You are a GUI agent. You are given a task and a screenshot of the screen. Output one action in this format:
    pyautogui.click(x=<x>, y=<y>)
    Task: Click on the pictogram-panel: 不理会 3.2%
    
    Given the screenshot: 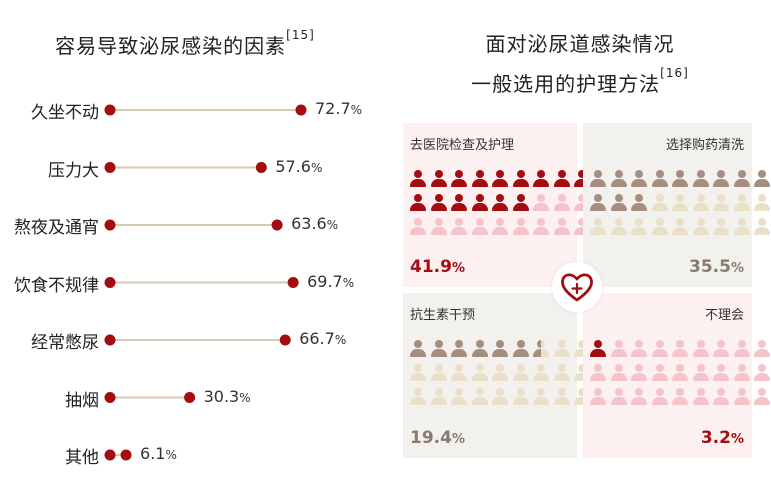 What is the action you would take?
    pyautogui.click(x=676, y=375)
    